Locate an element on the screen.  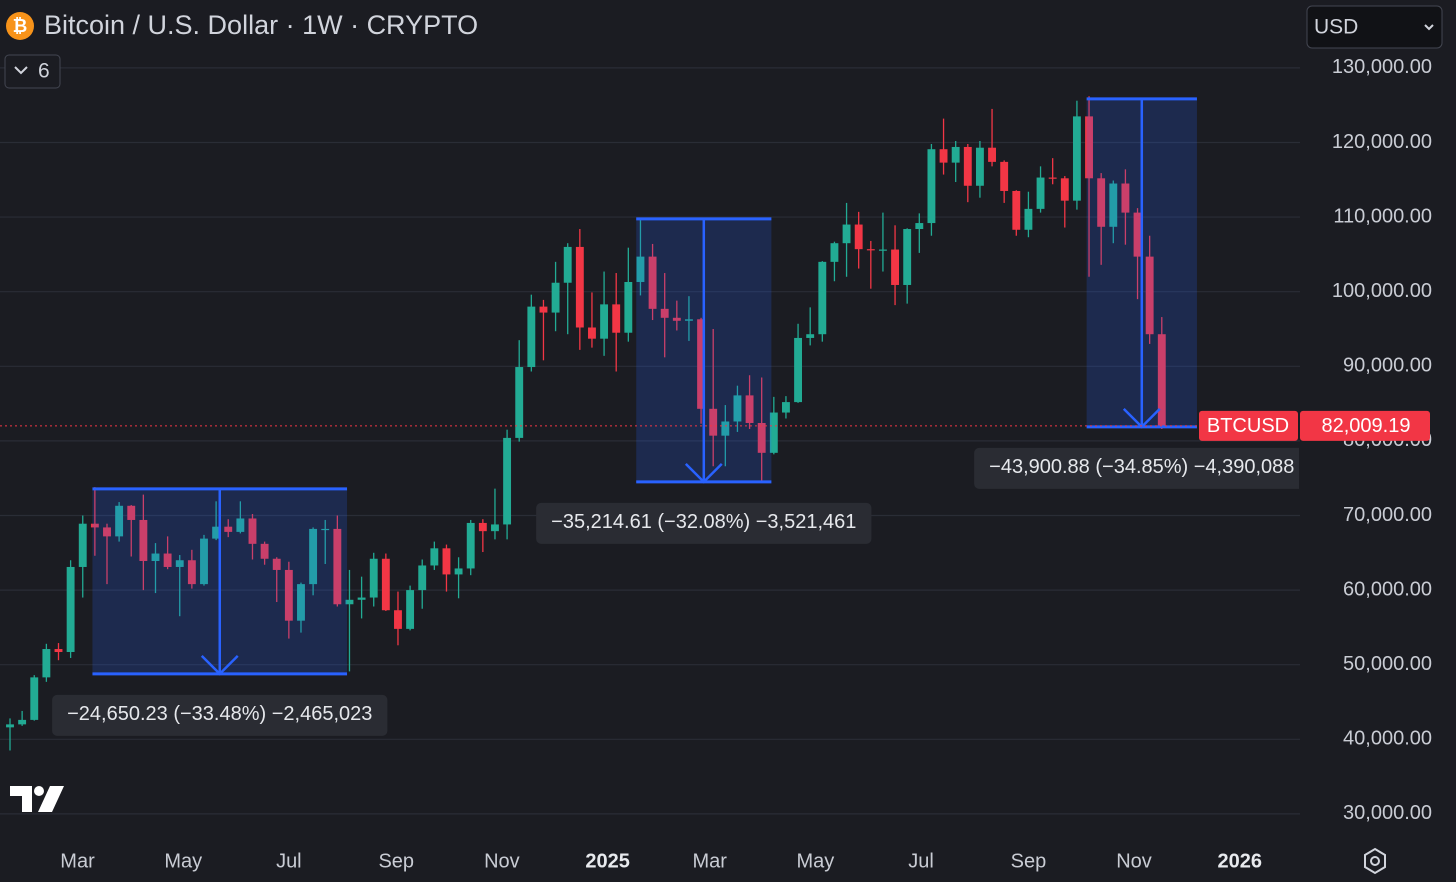
y-tick-label: 70,000.00 is located at coordinates (1387, 515).